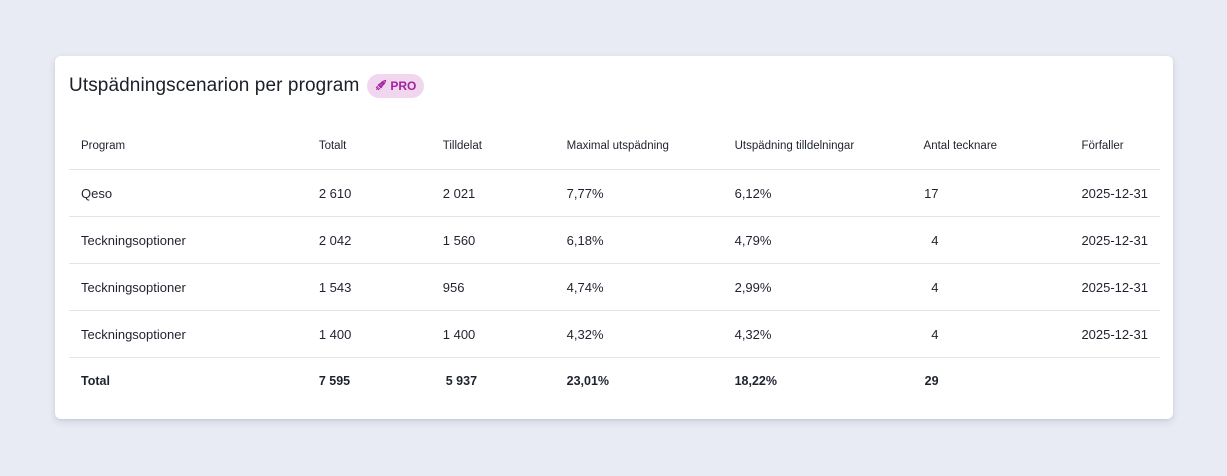 This screenshot has width=1227, height=476. Describe the element at coordinates (817, 146) in the screenshot. I see `header-utspadning-tilldelningar: Utspädning tilldelningar` at that location.